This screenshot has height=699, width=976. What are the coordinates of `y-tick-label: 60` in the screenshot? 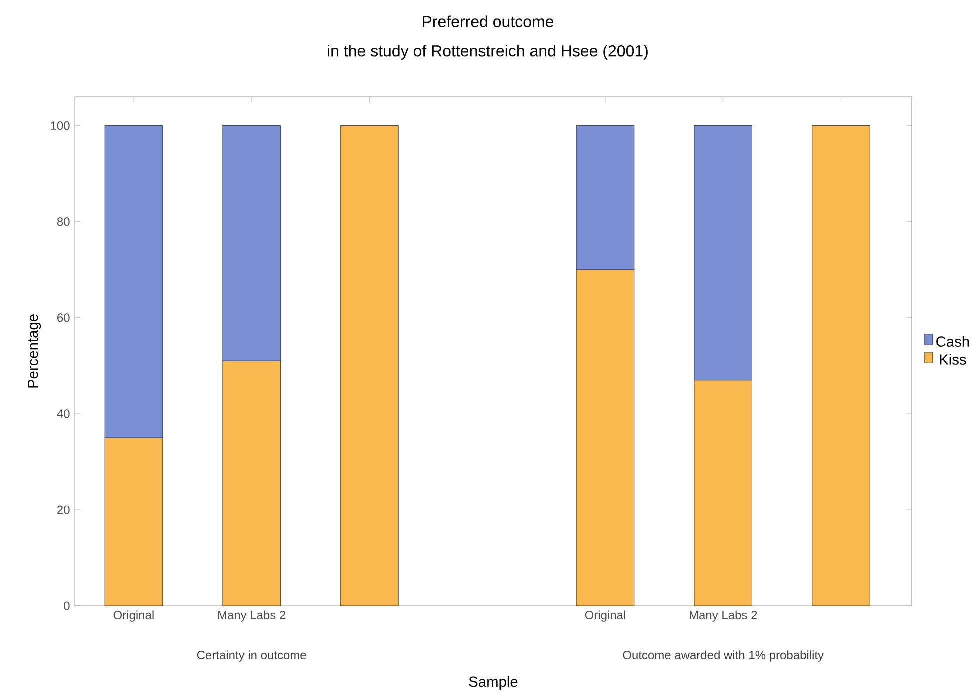 It's located at (64, 318).